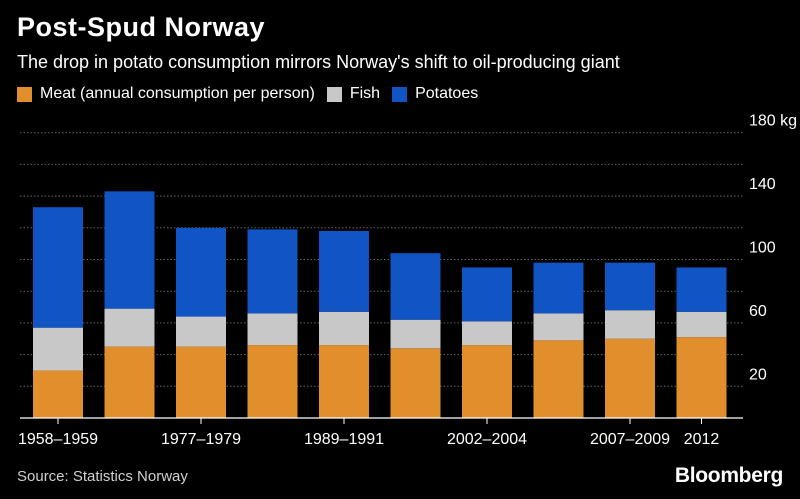 Image resolution: width=800 pixels, height=499 pixels. What do you see at coordinates (177, 93) in the screenshot?
I see `legend-label-meat: Meat (annual consumption per person)` at bounding box center [177, 93].